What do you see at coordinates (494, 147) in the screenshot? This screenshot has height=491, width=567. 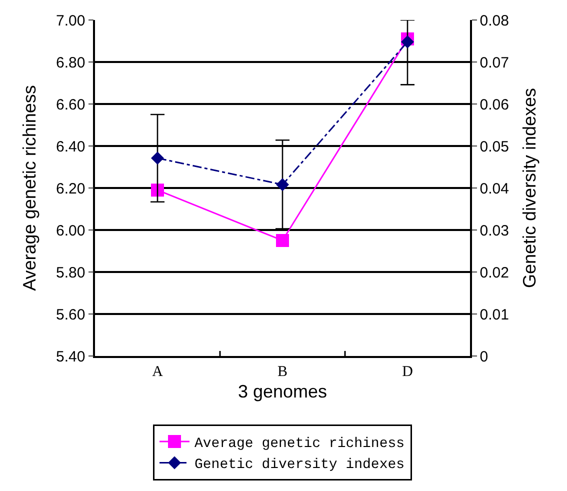 I see `y2-tick-label: 0.05` at bounding box center [494, 147].